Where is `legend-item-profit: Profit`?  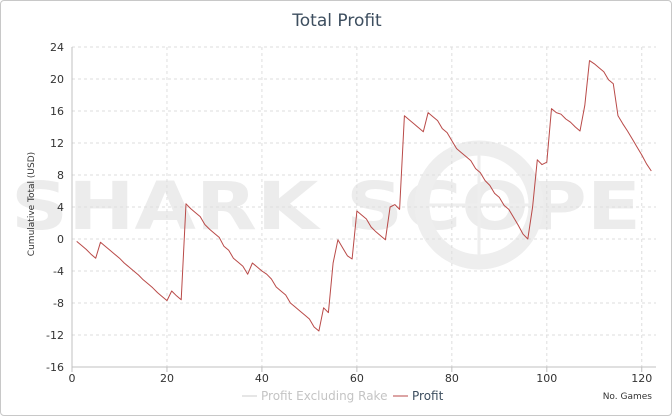 legend-item-profit: Profit is located at coordinates (428, 396).